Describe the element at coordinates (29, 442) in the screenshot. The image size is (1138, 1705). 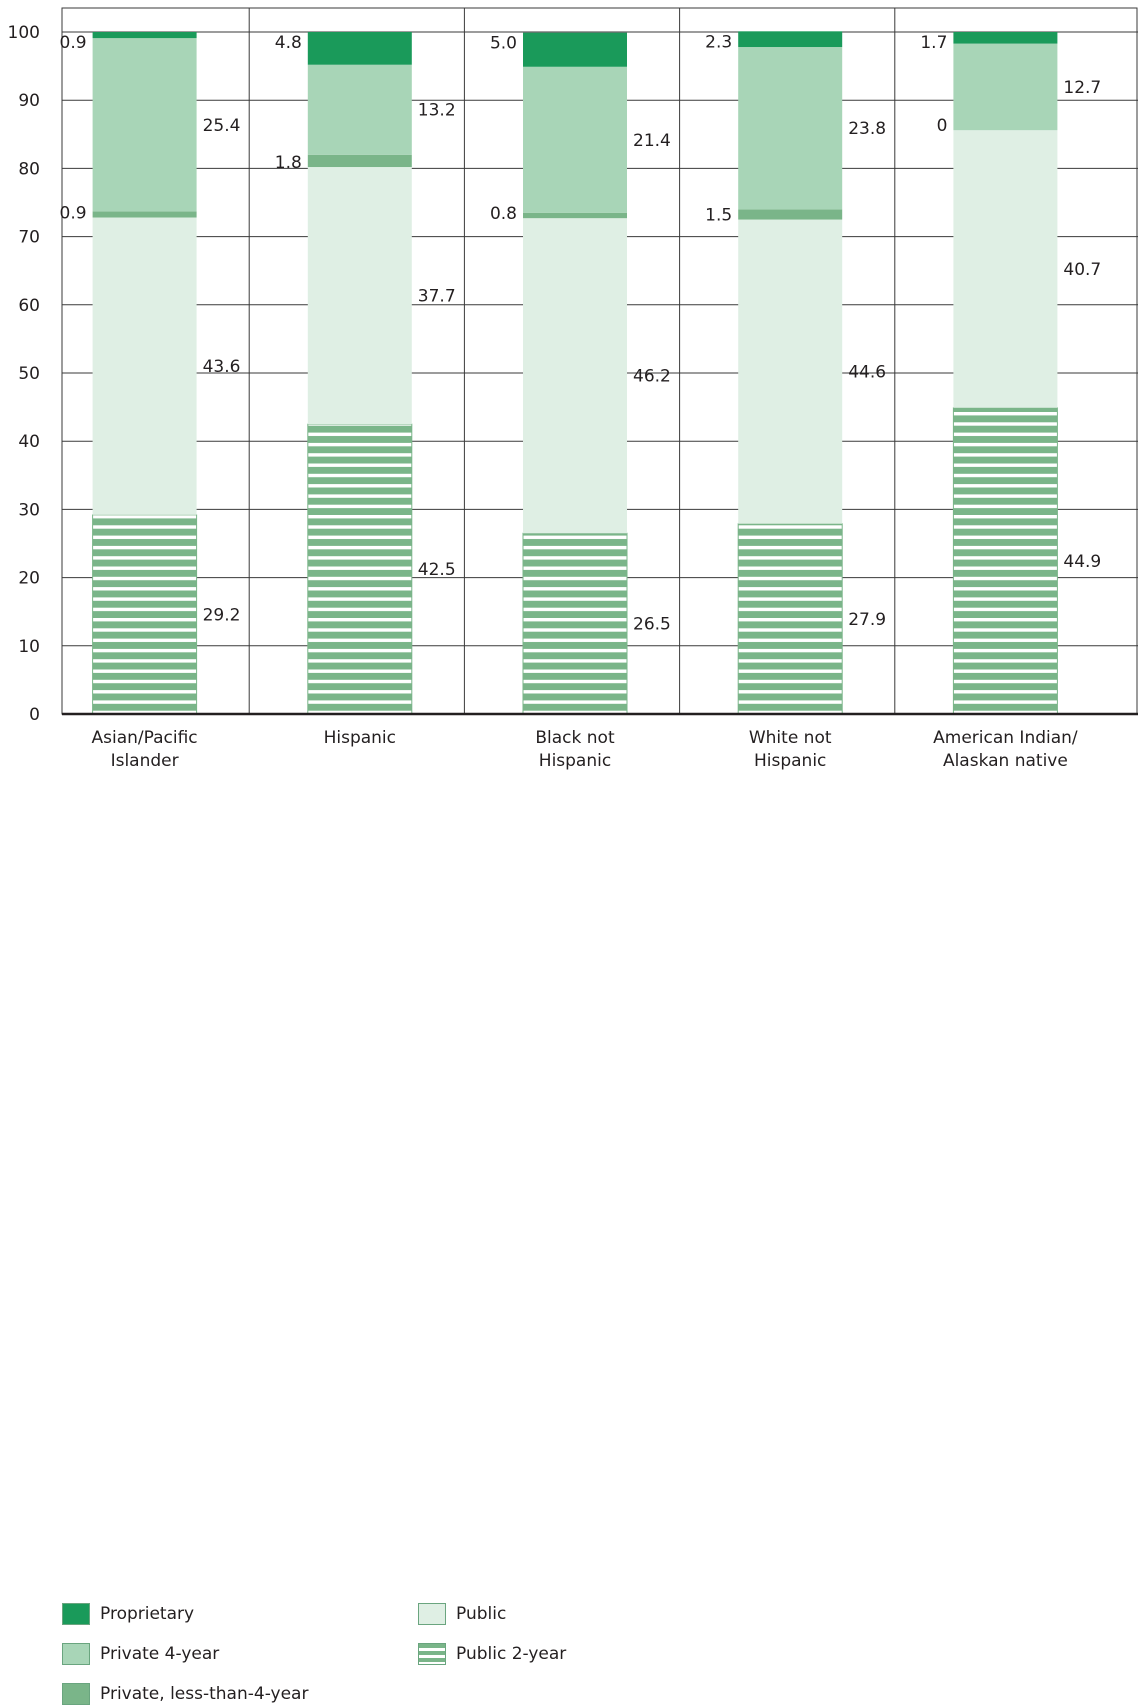
I see `y-tick-label: 40` at that location.